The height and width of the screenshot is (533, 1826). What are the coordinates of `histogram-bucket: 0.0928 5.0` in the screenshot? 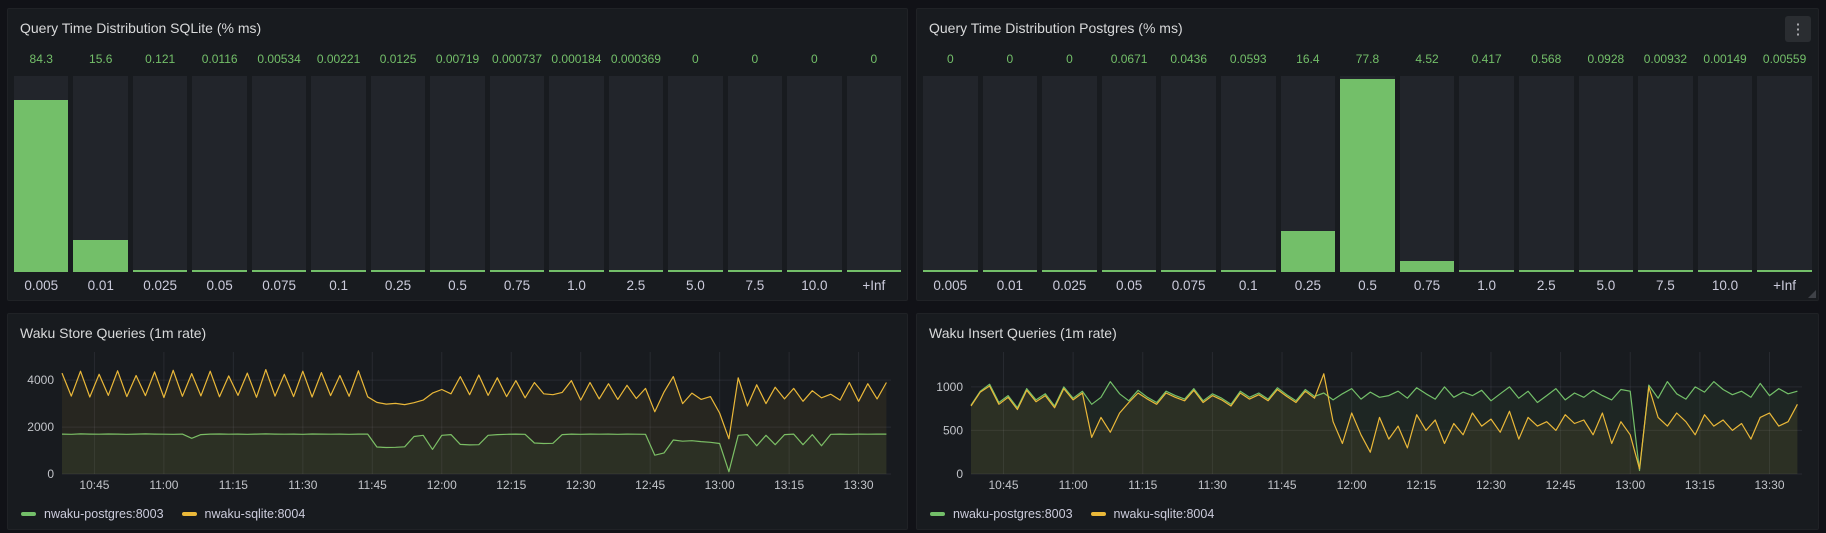 It's located at (1606, 171).